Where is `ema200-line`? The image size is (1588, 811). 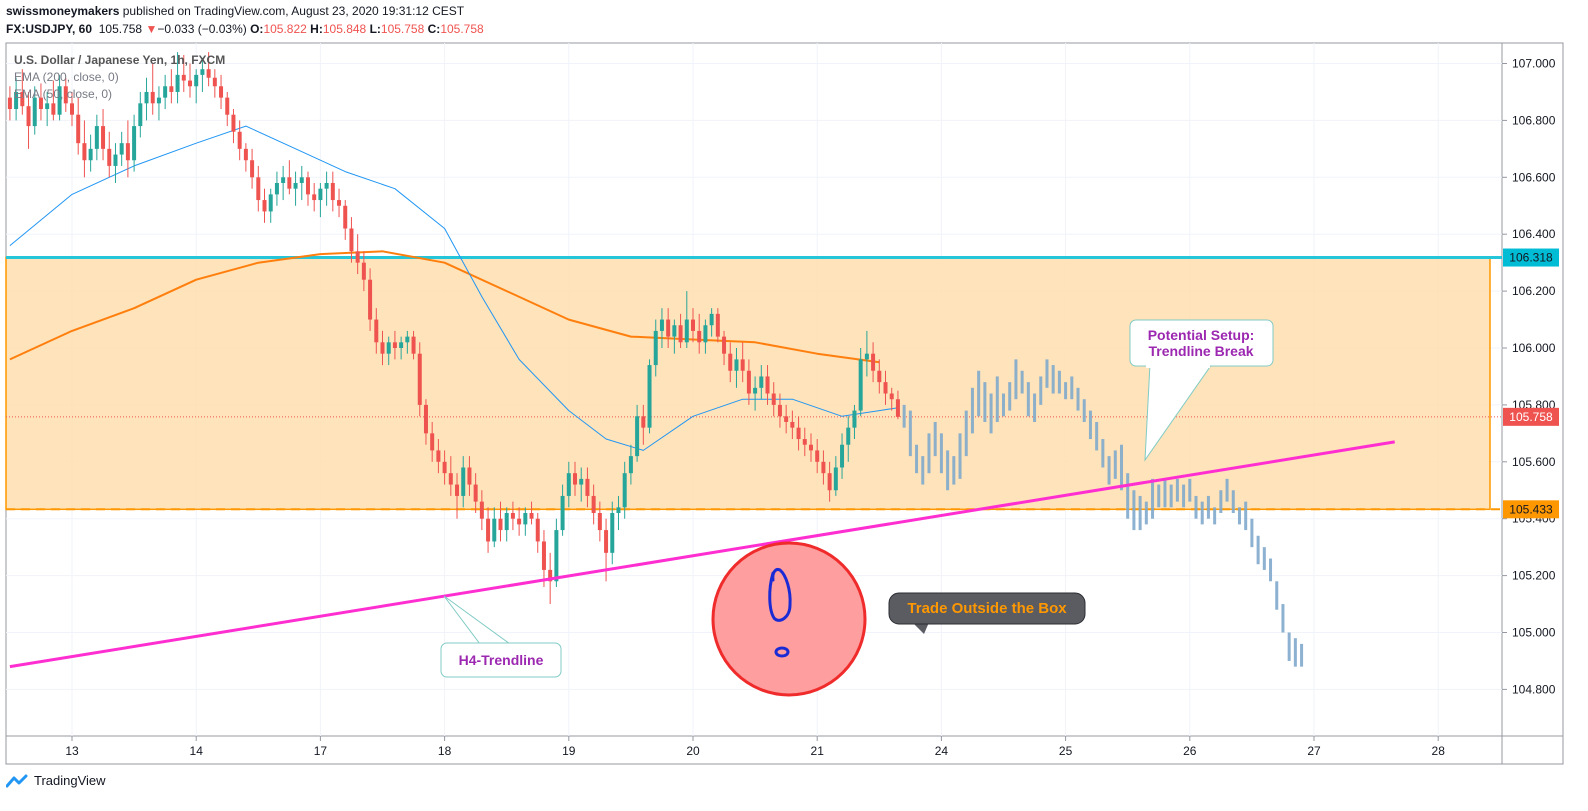 ema200-line is located at coordinates (444, 307).